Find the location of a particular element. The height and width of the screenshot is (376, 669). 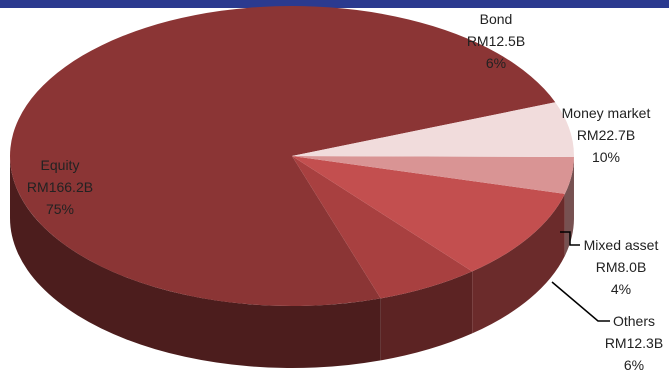

label-mixed-asset-percent: 4% is located at coordinates (621, 289).